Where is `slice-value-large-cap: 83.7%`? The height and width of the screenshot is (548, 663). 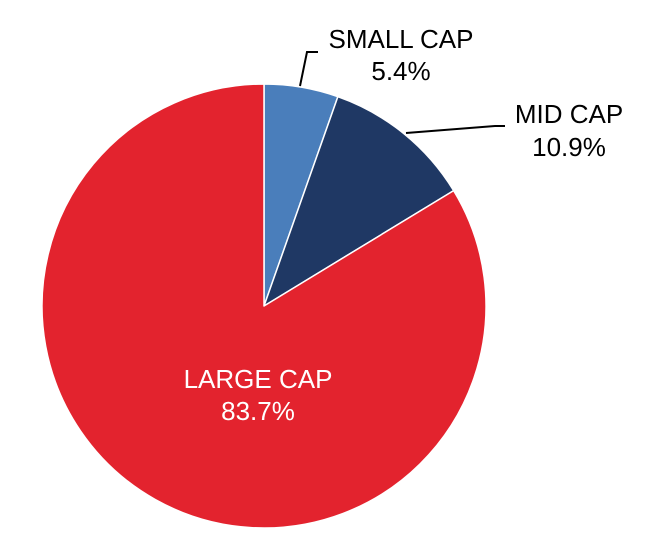
slice-value-large-cap: 83.7% is located at coordinates (258, 411).